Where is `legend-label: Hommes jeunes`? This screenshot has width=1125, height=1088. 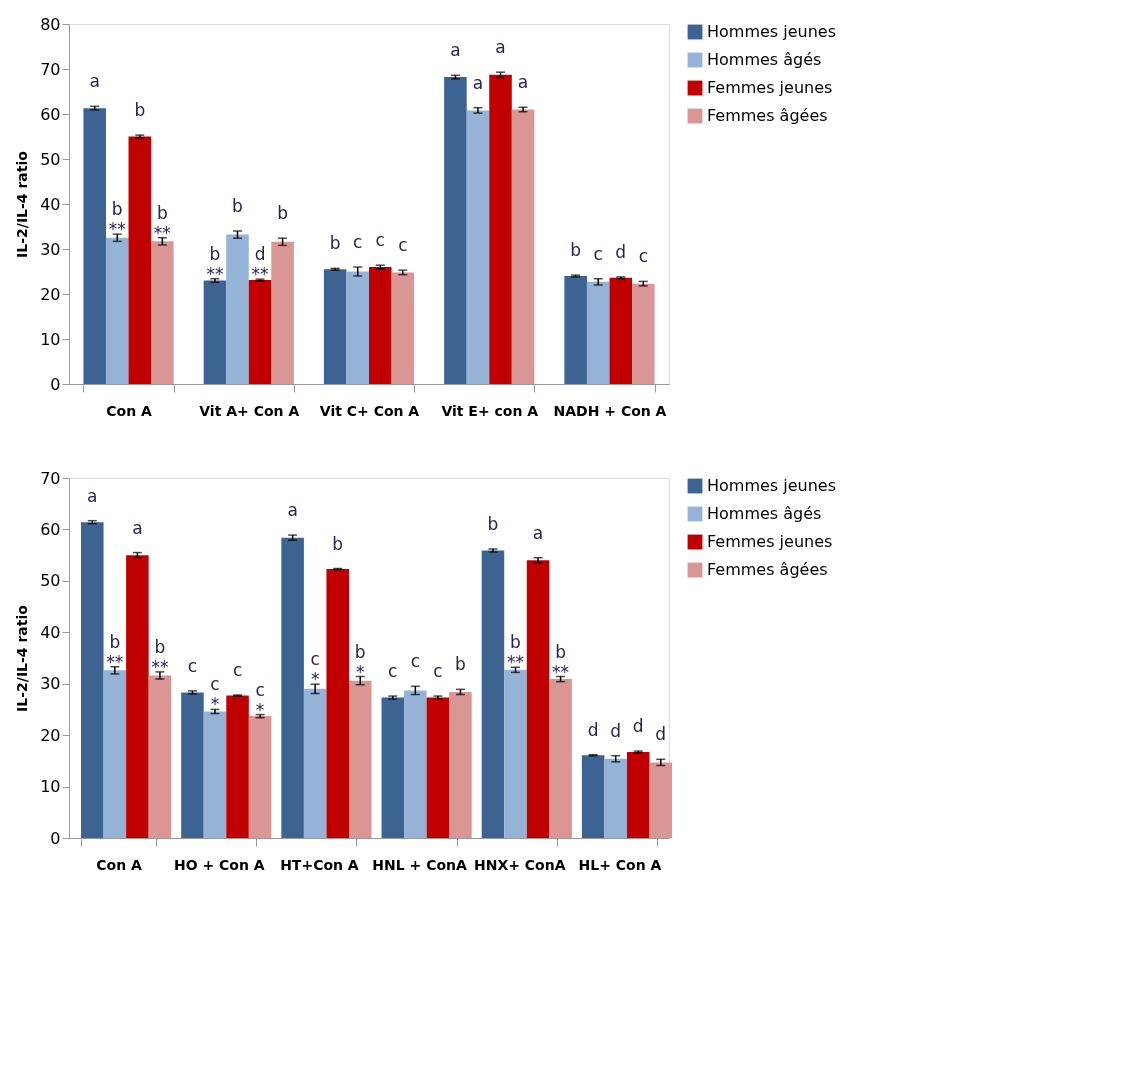
legend-label: Hommes jeunes is located at coordinates (772, 31).